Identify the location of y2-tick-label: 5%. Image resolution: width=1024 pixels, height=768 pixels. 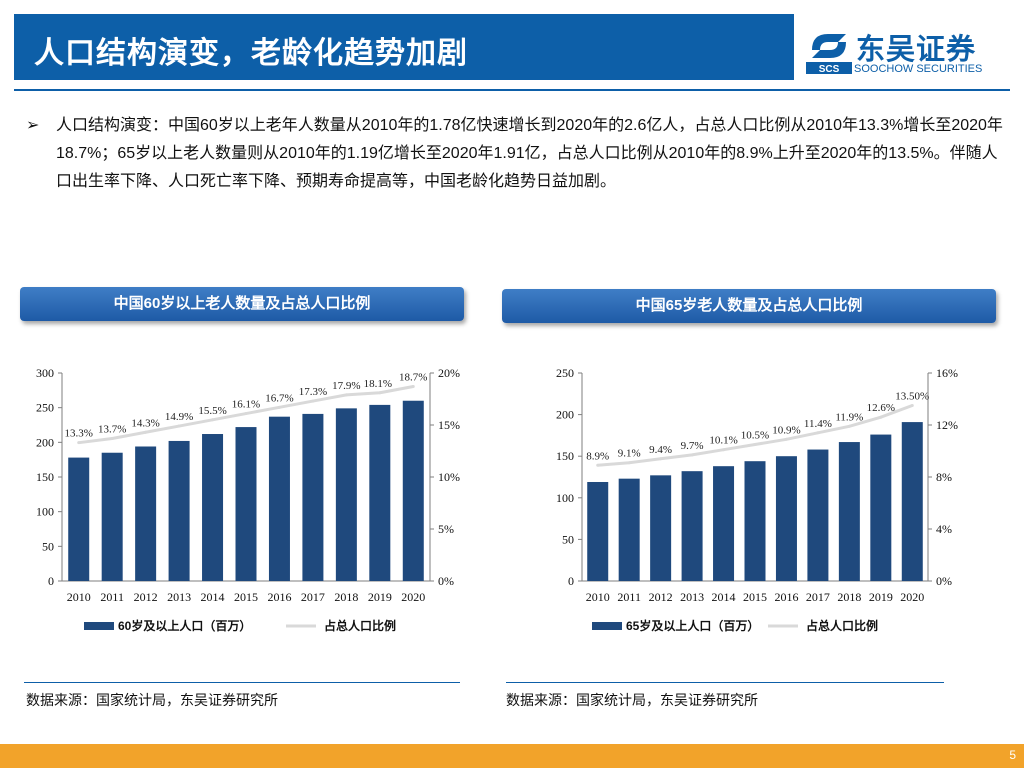
(446, 529).